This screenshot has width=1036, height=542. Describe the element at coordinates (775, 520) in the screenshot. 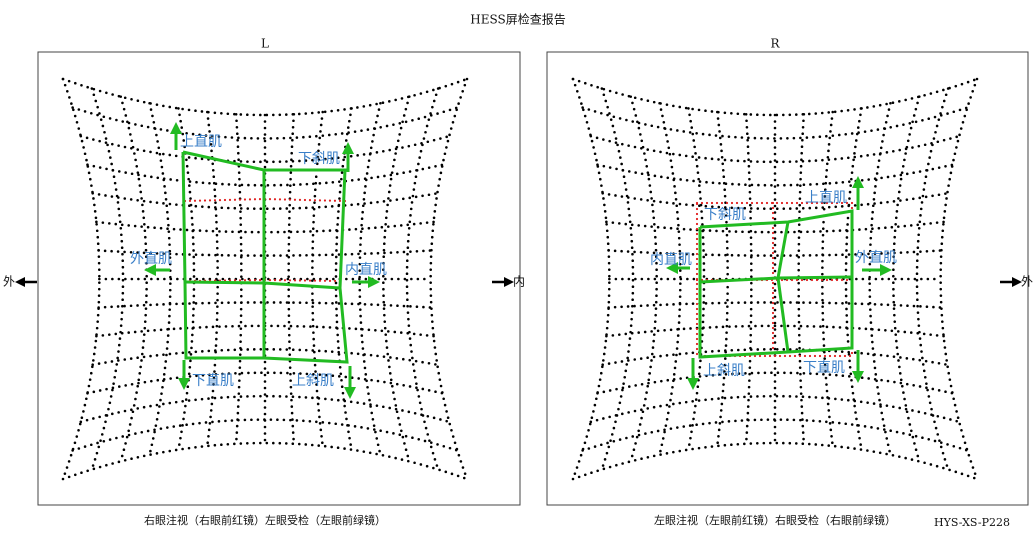

I see `caption: 左眼注视（左眼前红镜）右眼受检（右眼前绿镜）` at that location.